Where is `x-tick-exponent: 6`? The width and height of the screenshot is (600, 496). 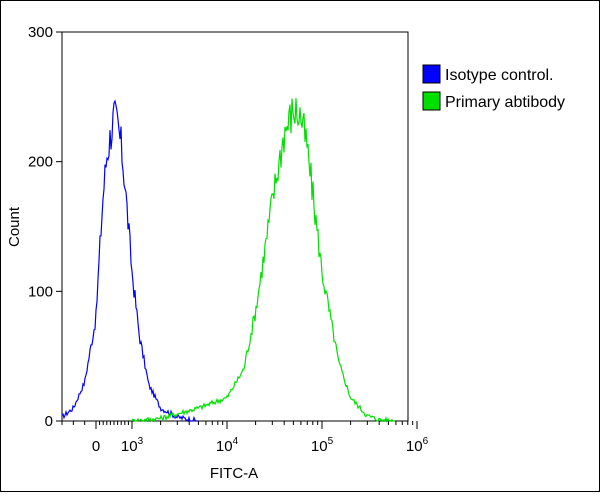
x-tick-exponent: 6 is located at coordinates (426, 441).